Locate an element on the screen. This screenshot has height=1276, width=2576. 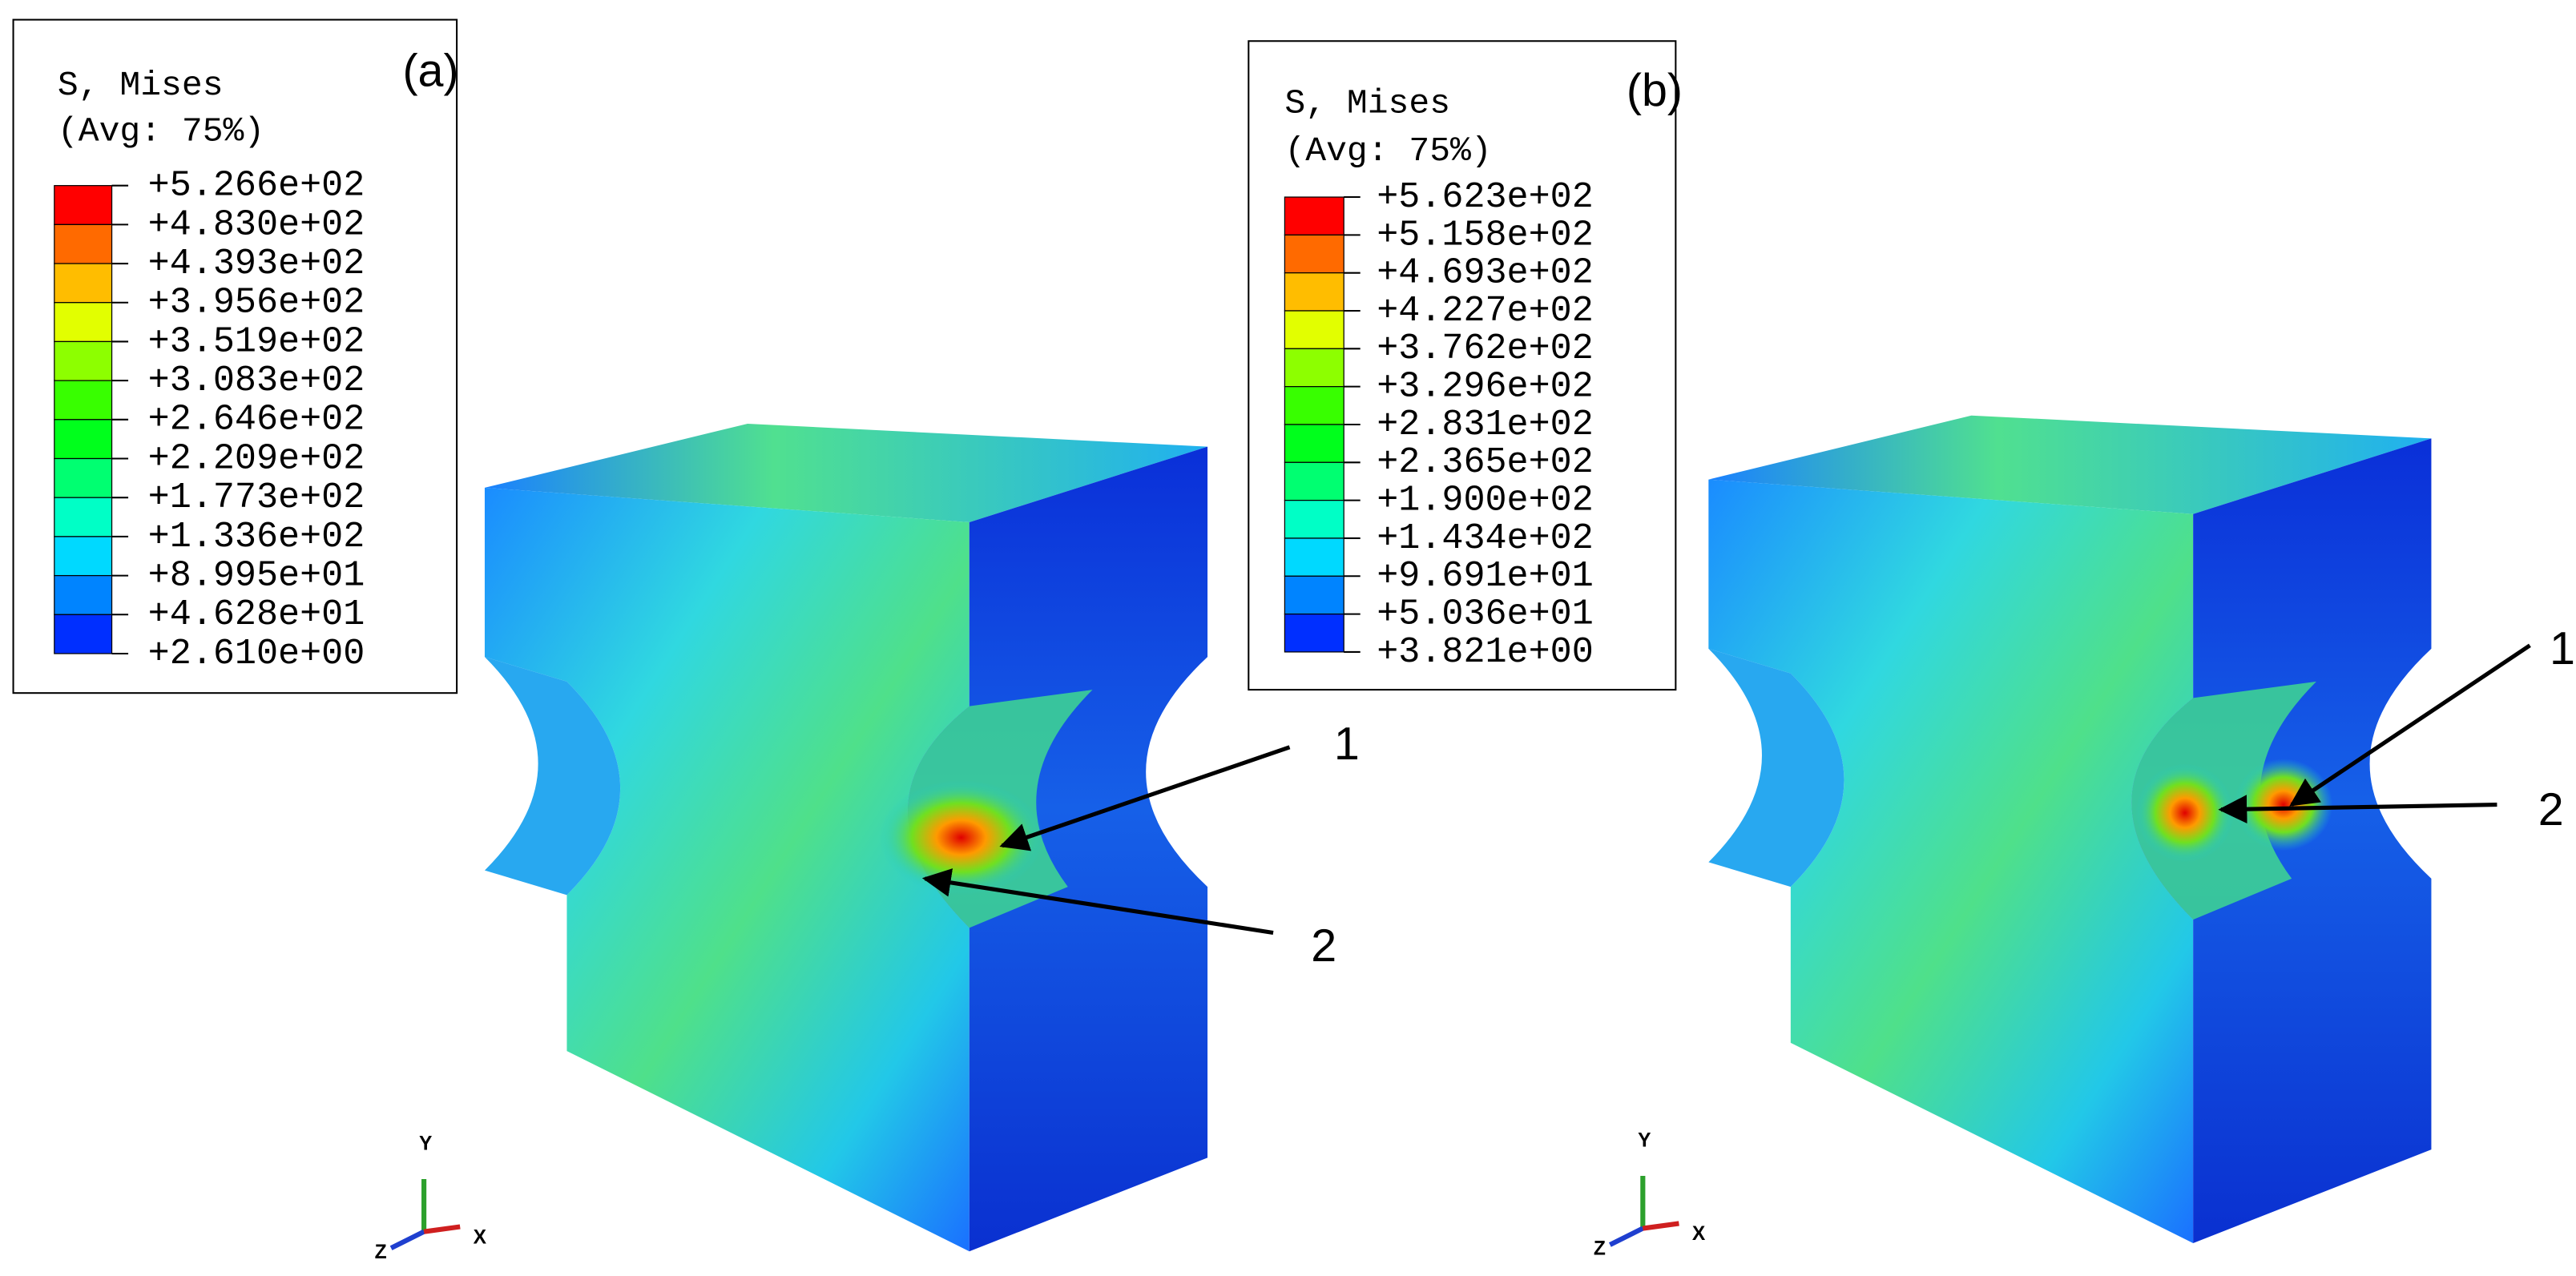
legend-value: +2.610e+00 is located at coordinates (256, 653).